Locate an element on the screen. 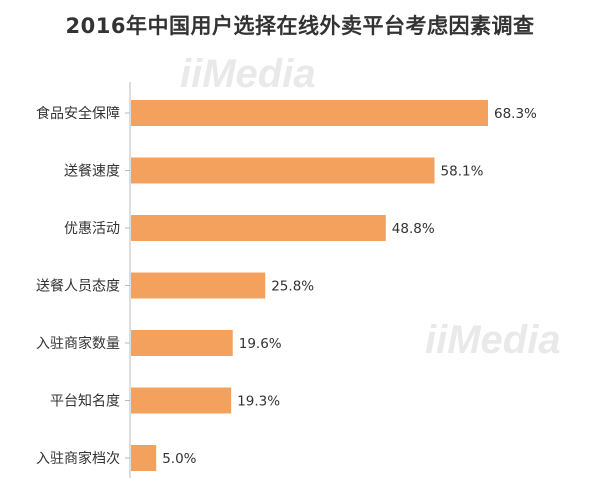 This screenshot has width=600, height=493. data-label: 19.6% is located at coordinates (260, 344).